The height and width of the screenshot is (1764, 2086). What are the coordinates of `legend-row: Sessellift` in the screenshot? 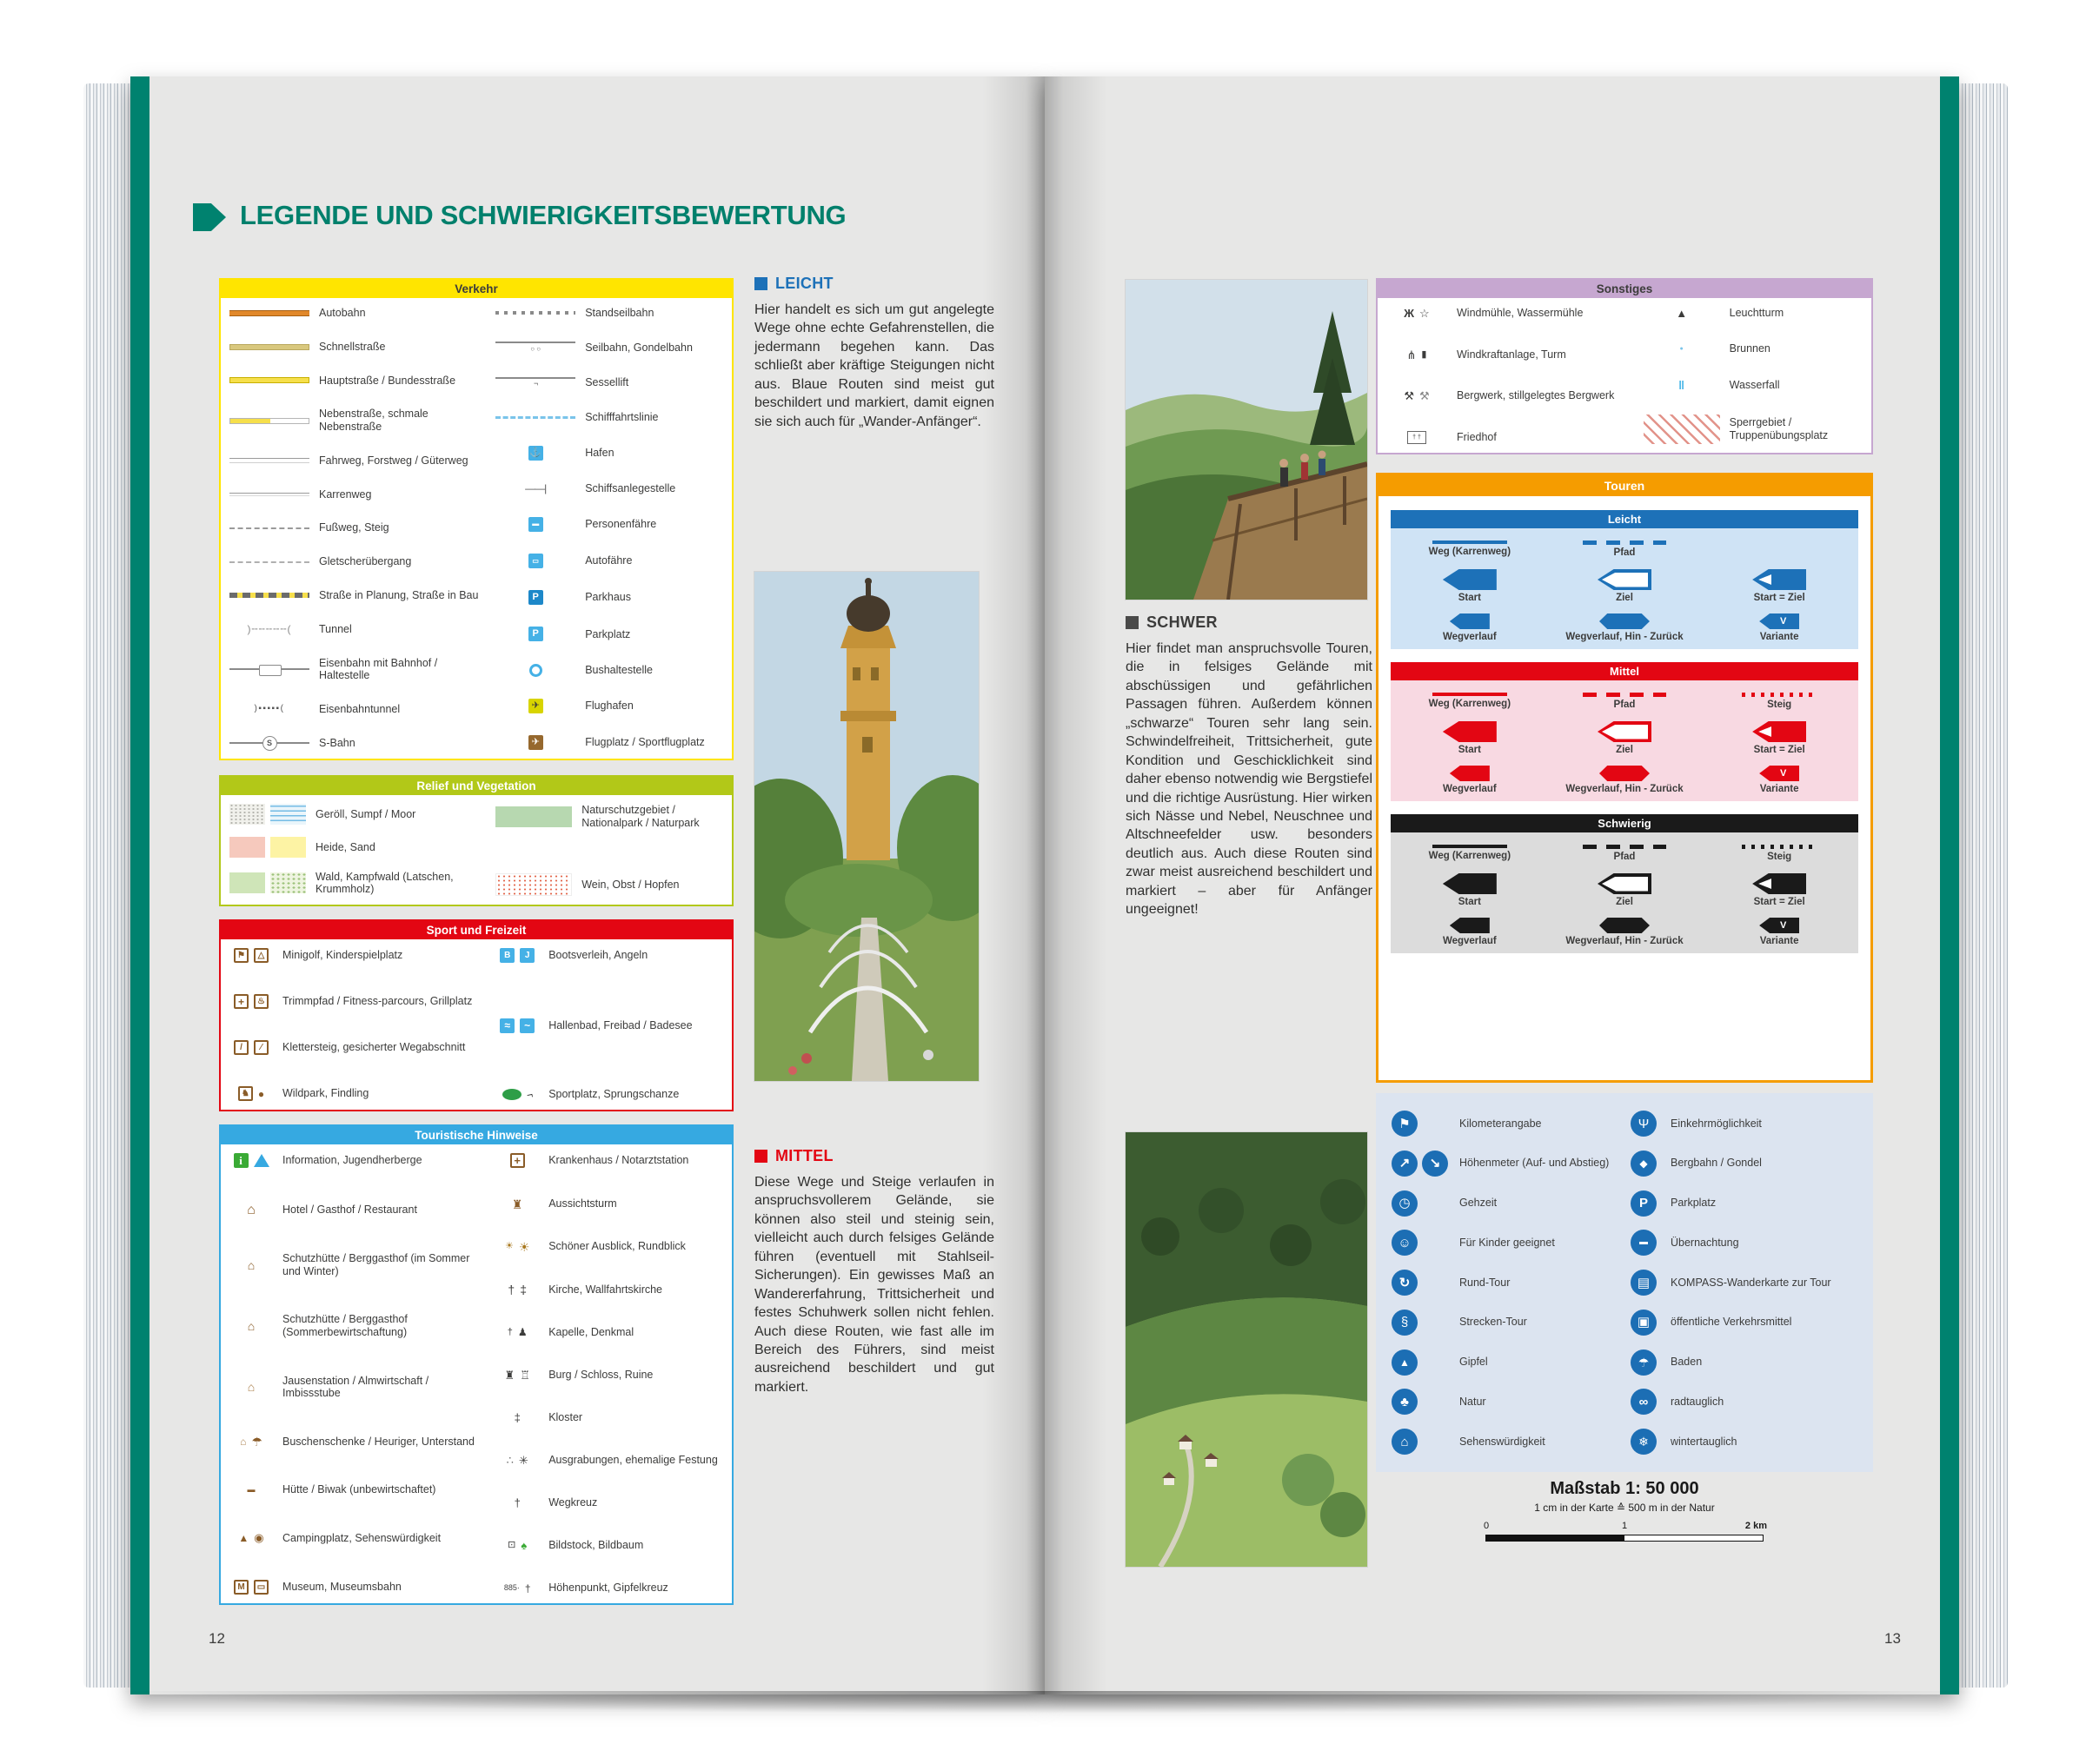 It's located at (609, 383).